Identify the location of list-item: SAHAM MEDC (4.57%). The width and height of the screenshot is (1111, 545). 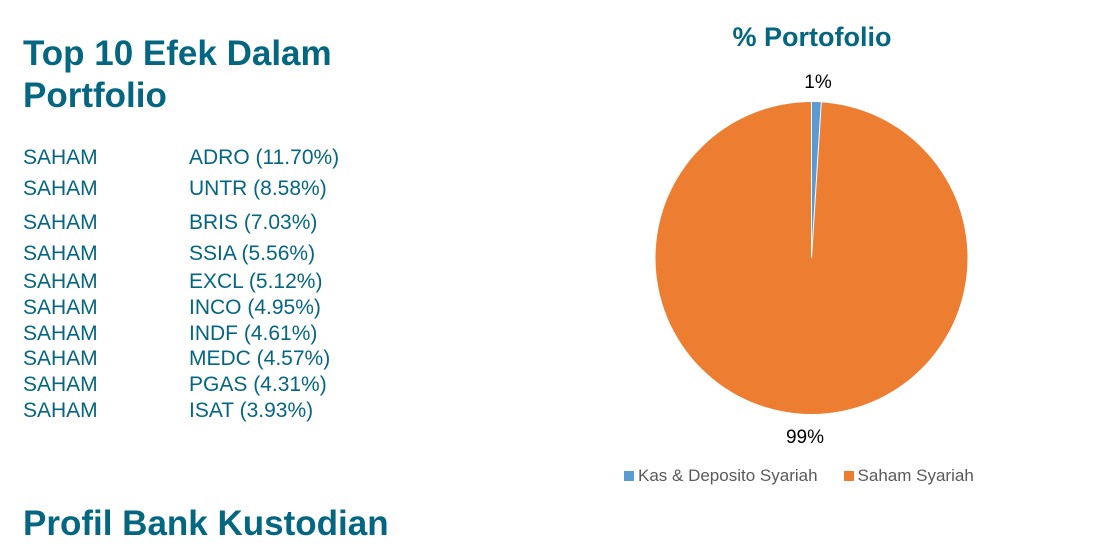
(203, 359).